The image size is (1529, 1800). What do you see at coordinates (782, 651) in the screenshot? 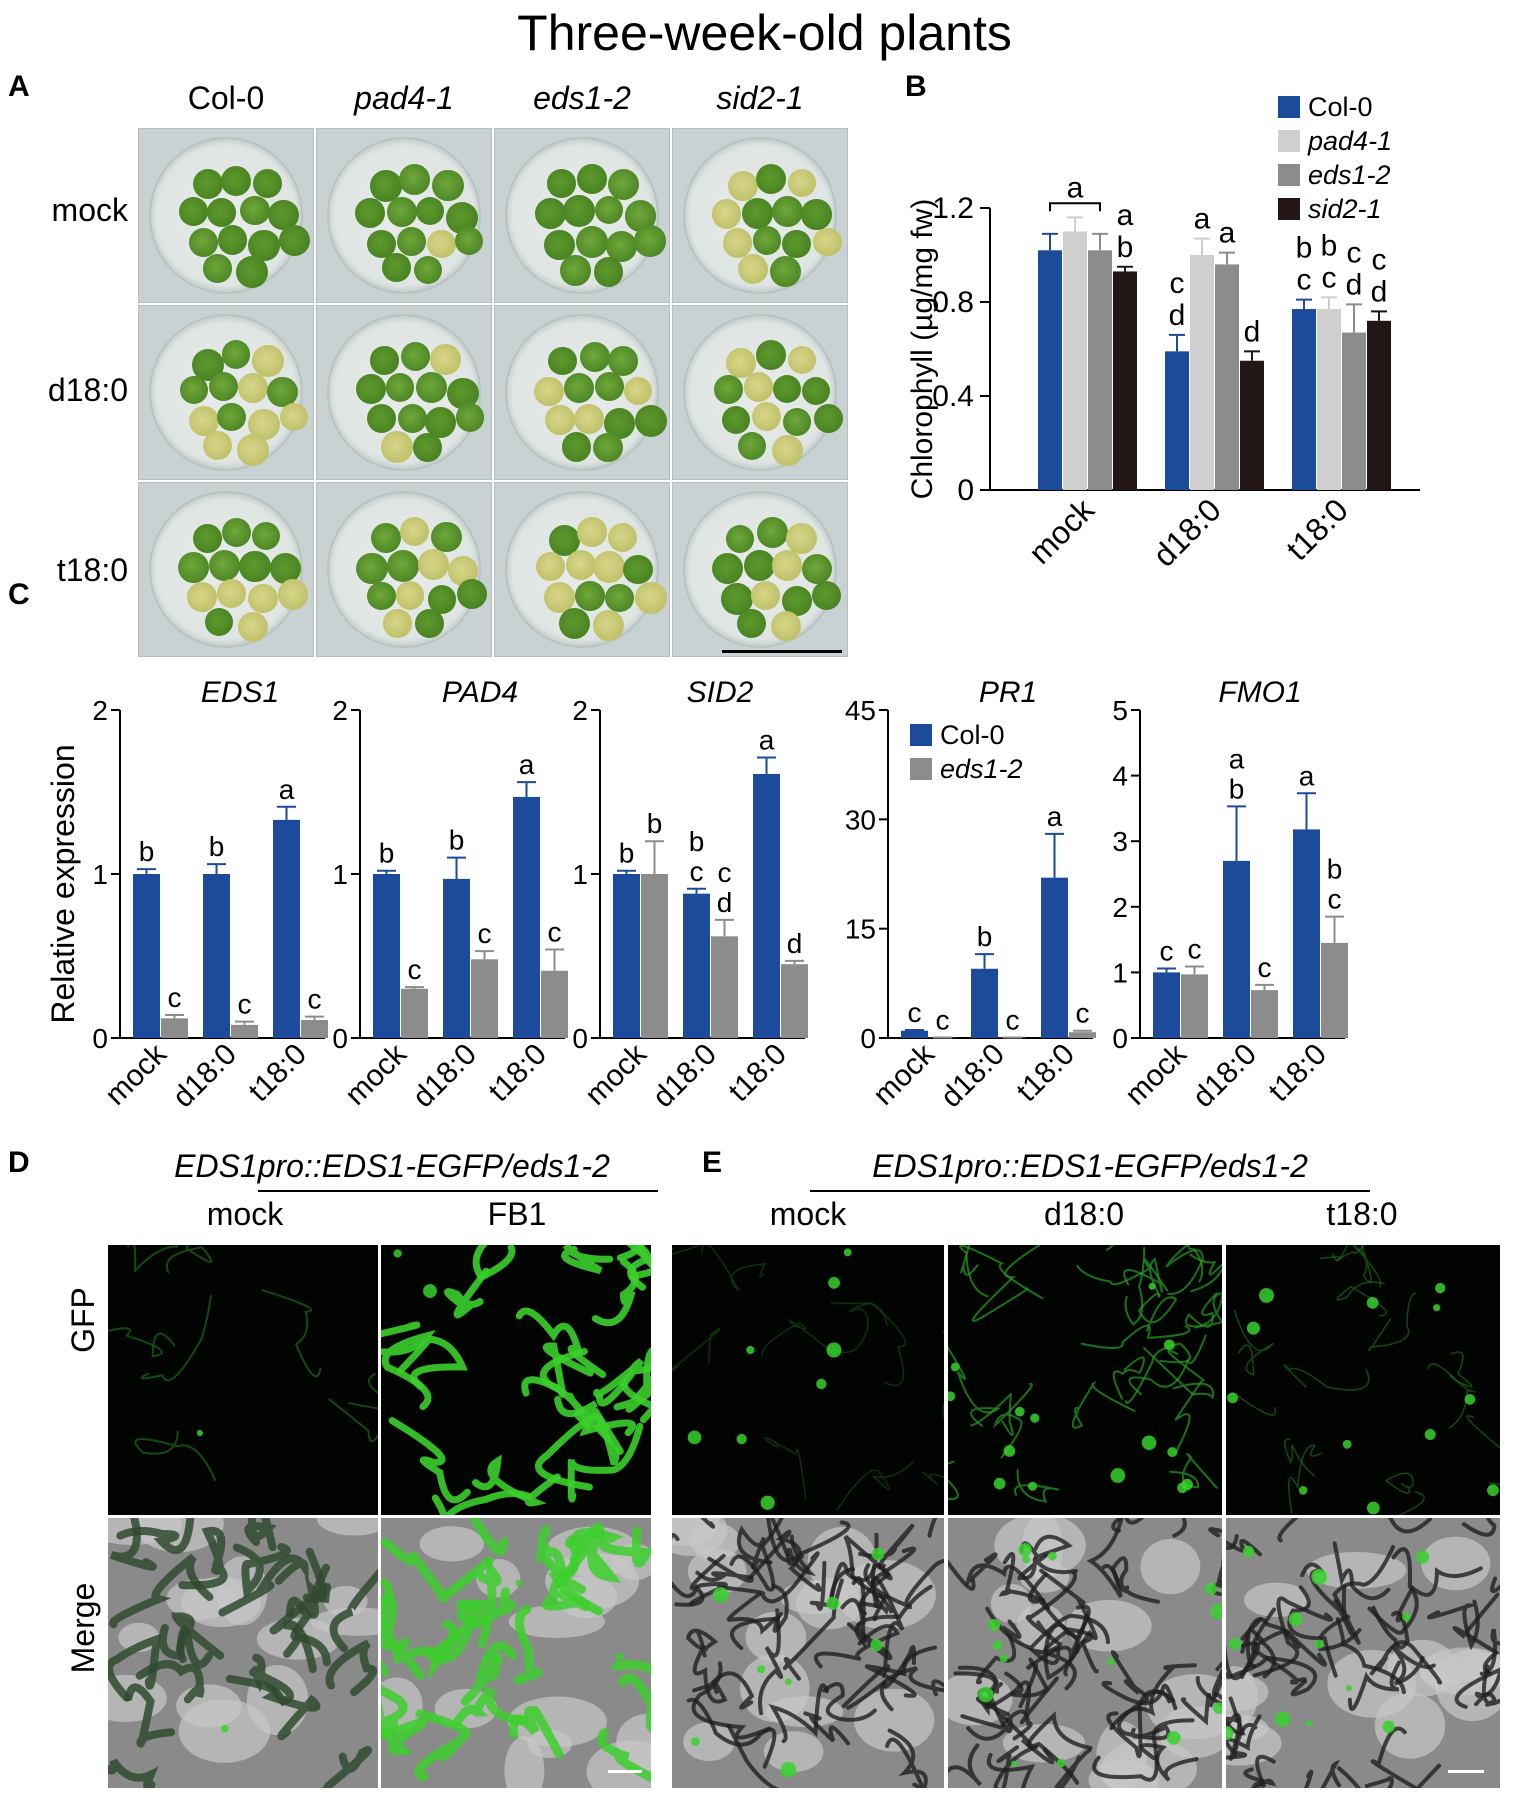
I see `scale-bar` at bounding box center [782, 651].